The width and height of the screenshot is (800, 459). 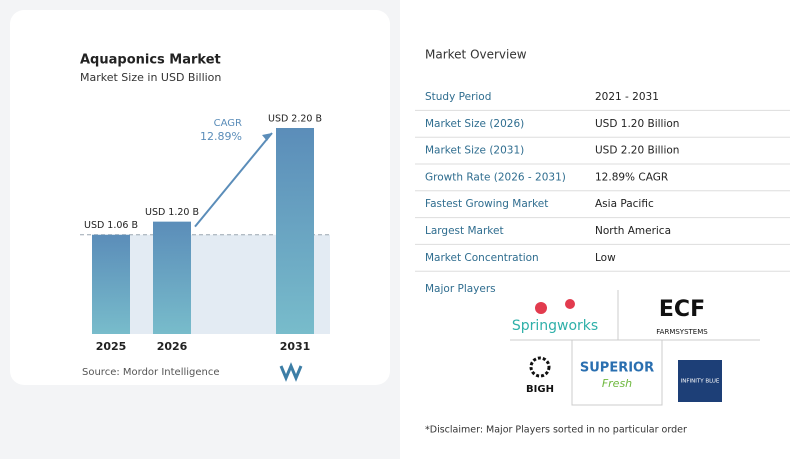 I want to click on row-value: North America, so click(x=633, y=231).